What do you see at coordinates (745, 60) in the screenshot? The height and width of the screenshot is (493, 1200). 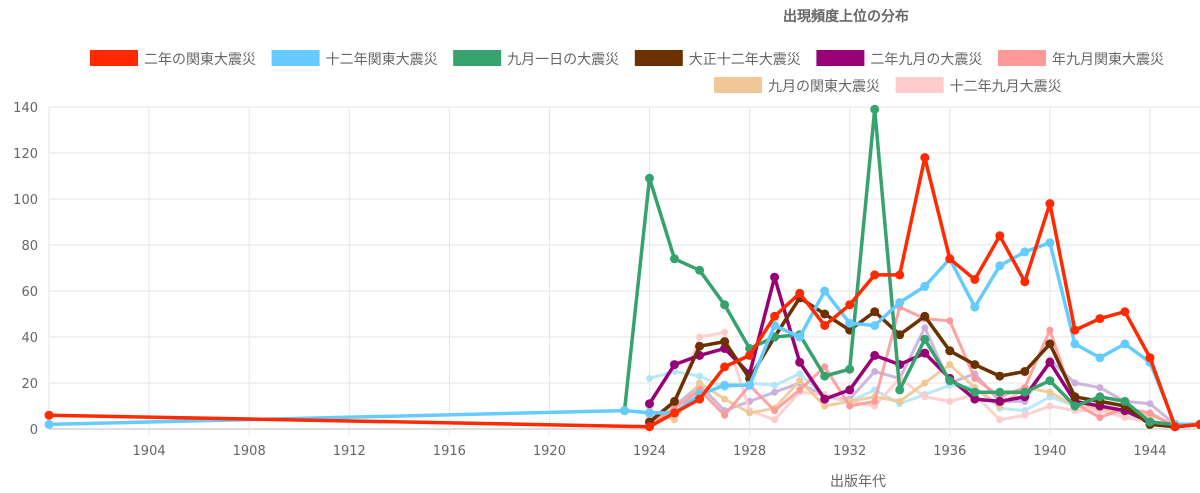 I see `legend-label: 大正十二年大震災` at bounding box center [745, 60].